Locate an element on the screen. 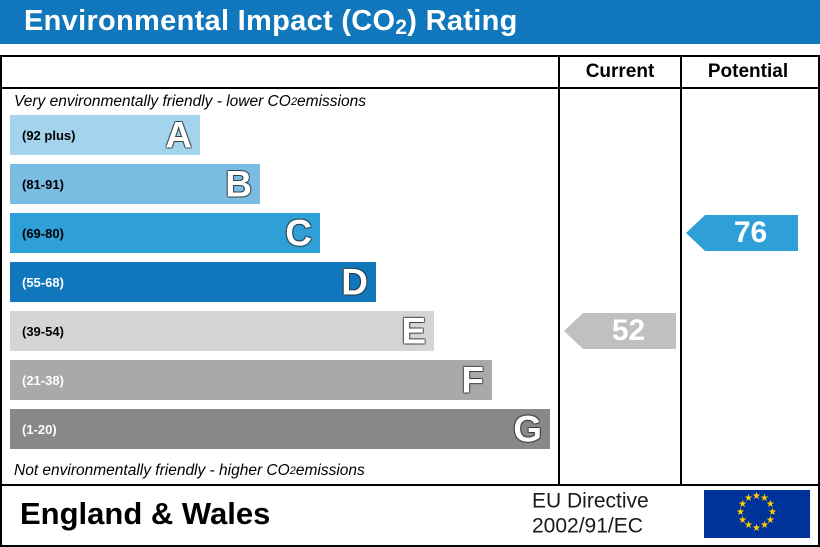  band-row-e: (39-54) E is located at coordinates (280, 335).